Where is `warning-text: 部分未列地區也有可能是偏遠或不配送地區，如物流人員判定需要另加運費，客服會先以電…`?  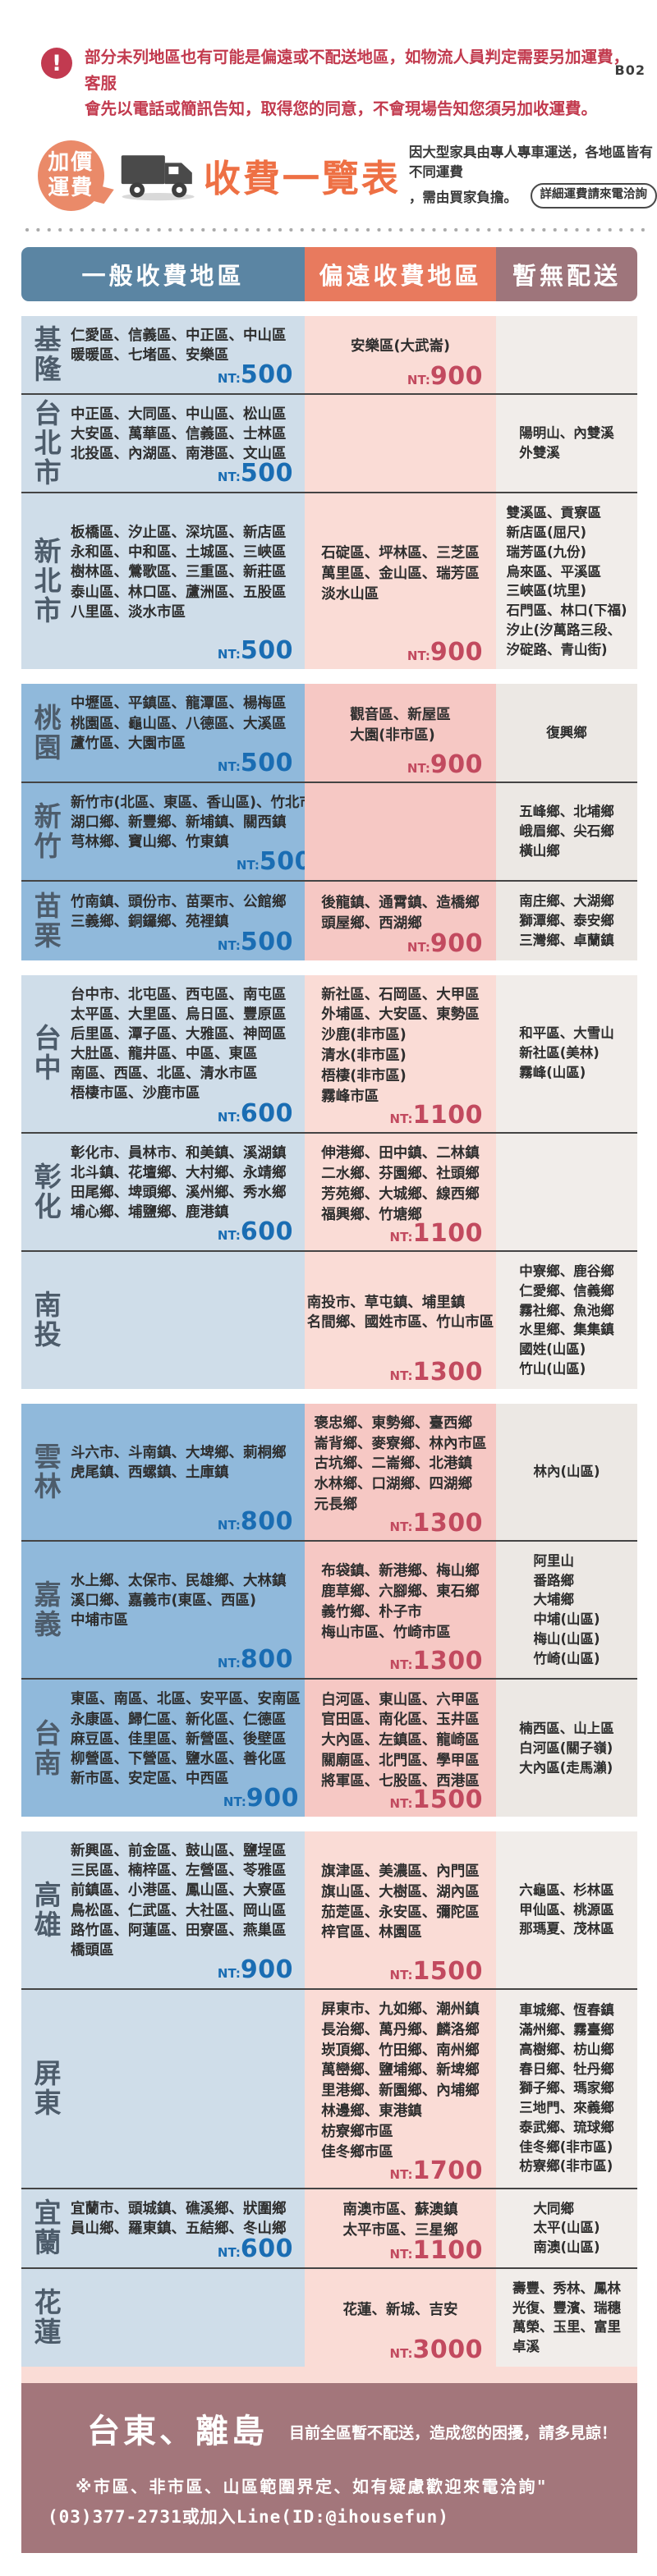 warning-text: 部分未列地區也有可能是偏遠或不配送地區，如物流人員判定需要另加運費，客服會先以電… is located at coordinates (363, 83).